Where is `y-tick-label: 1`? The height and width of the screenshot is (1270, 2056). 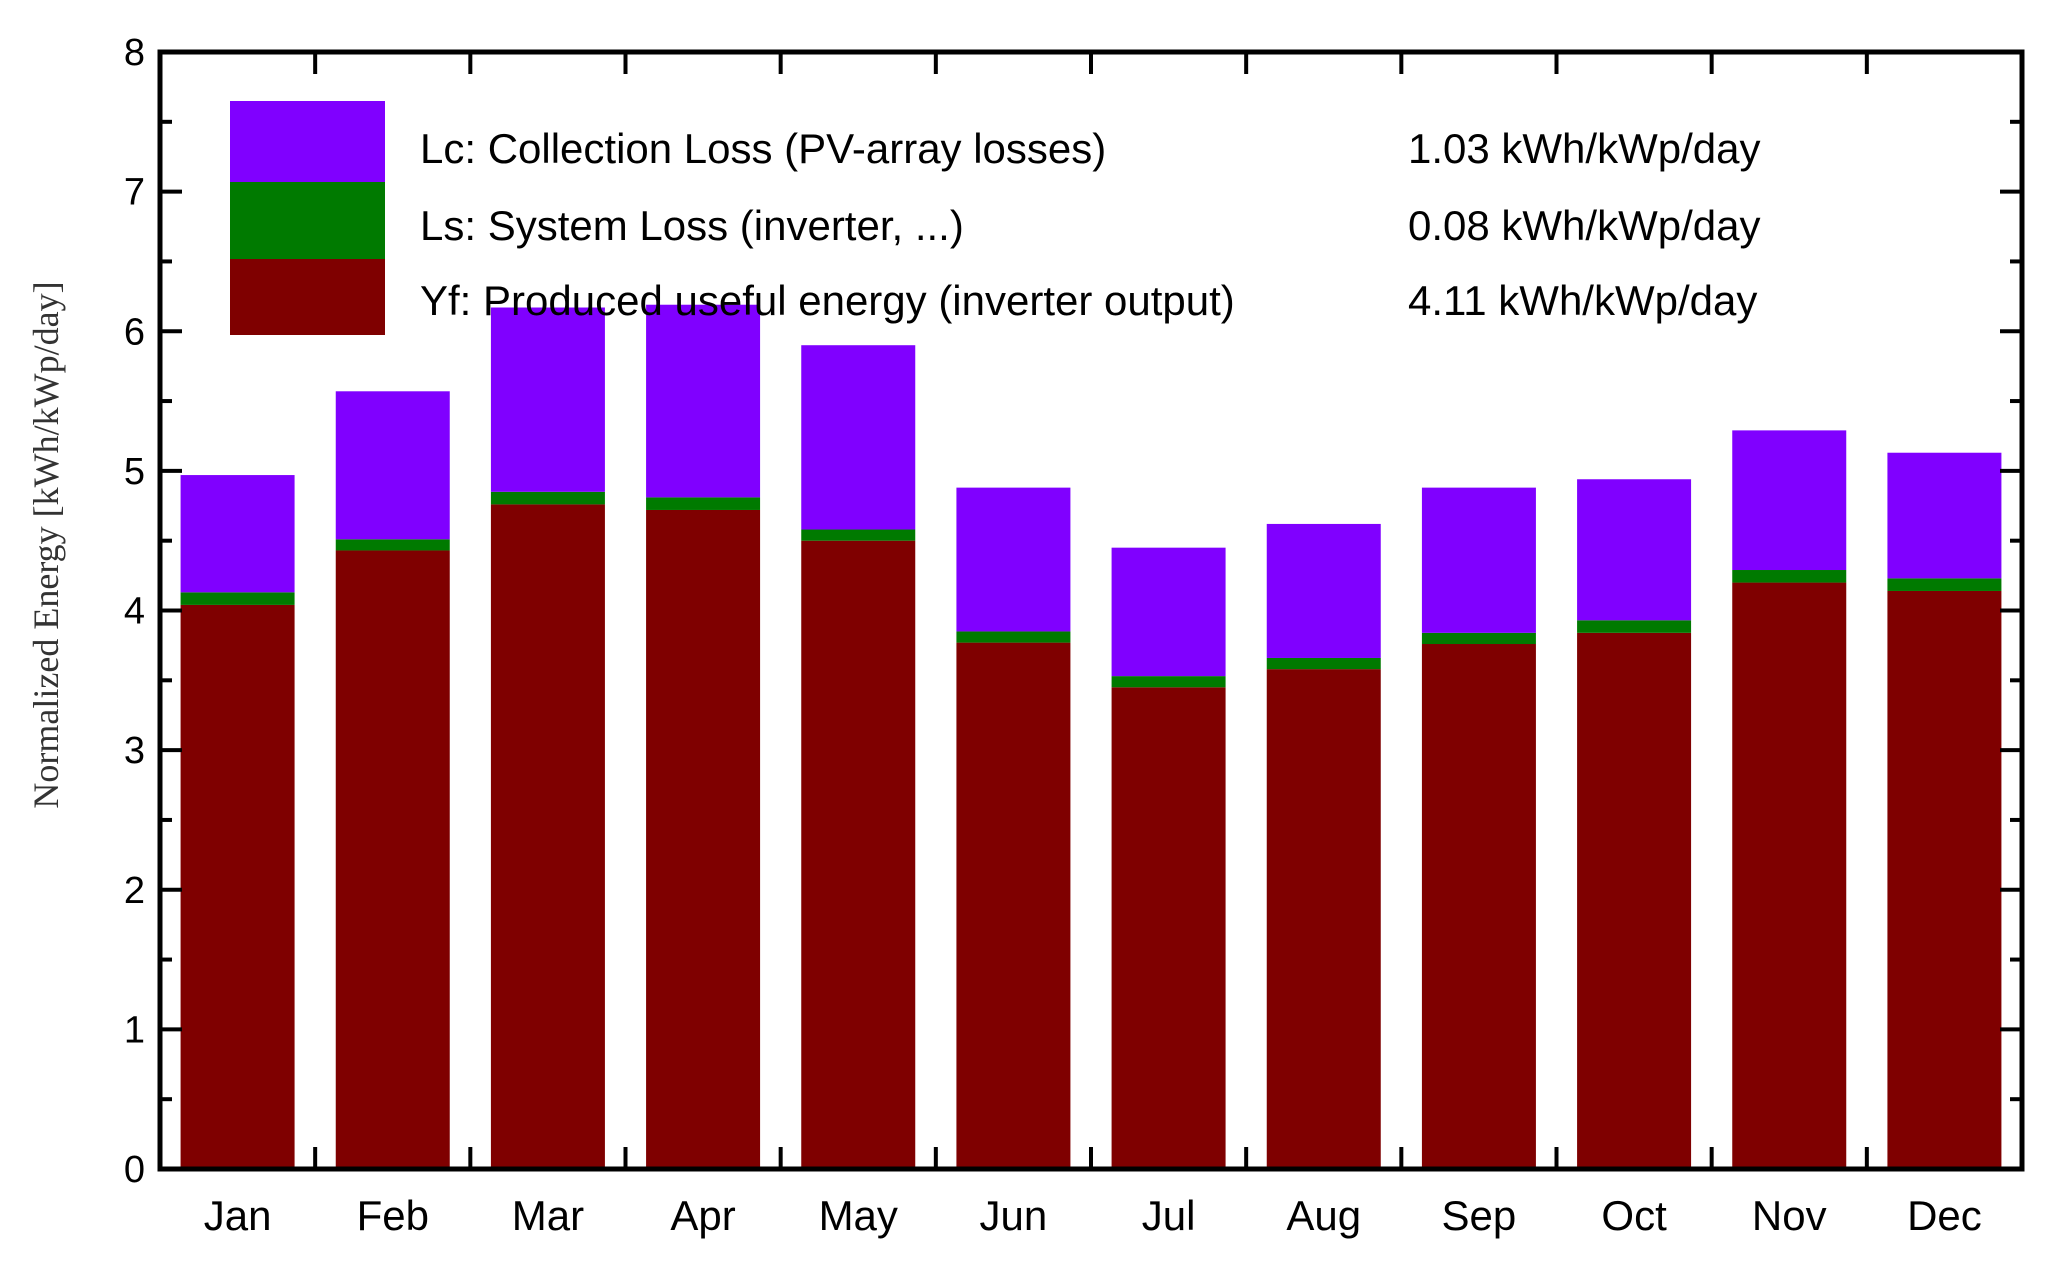
y-tick-label: 1 is located at coordinates (134, 1030).